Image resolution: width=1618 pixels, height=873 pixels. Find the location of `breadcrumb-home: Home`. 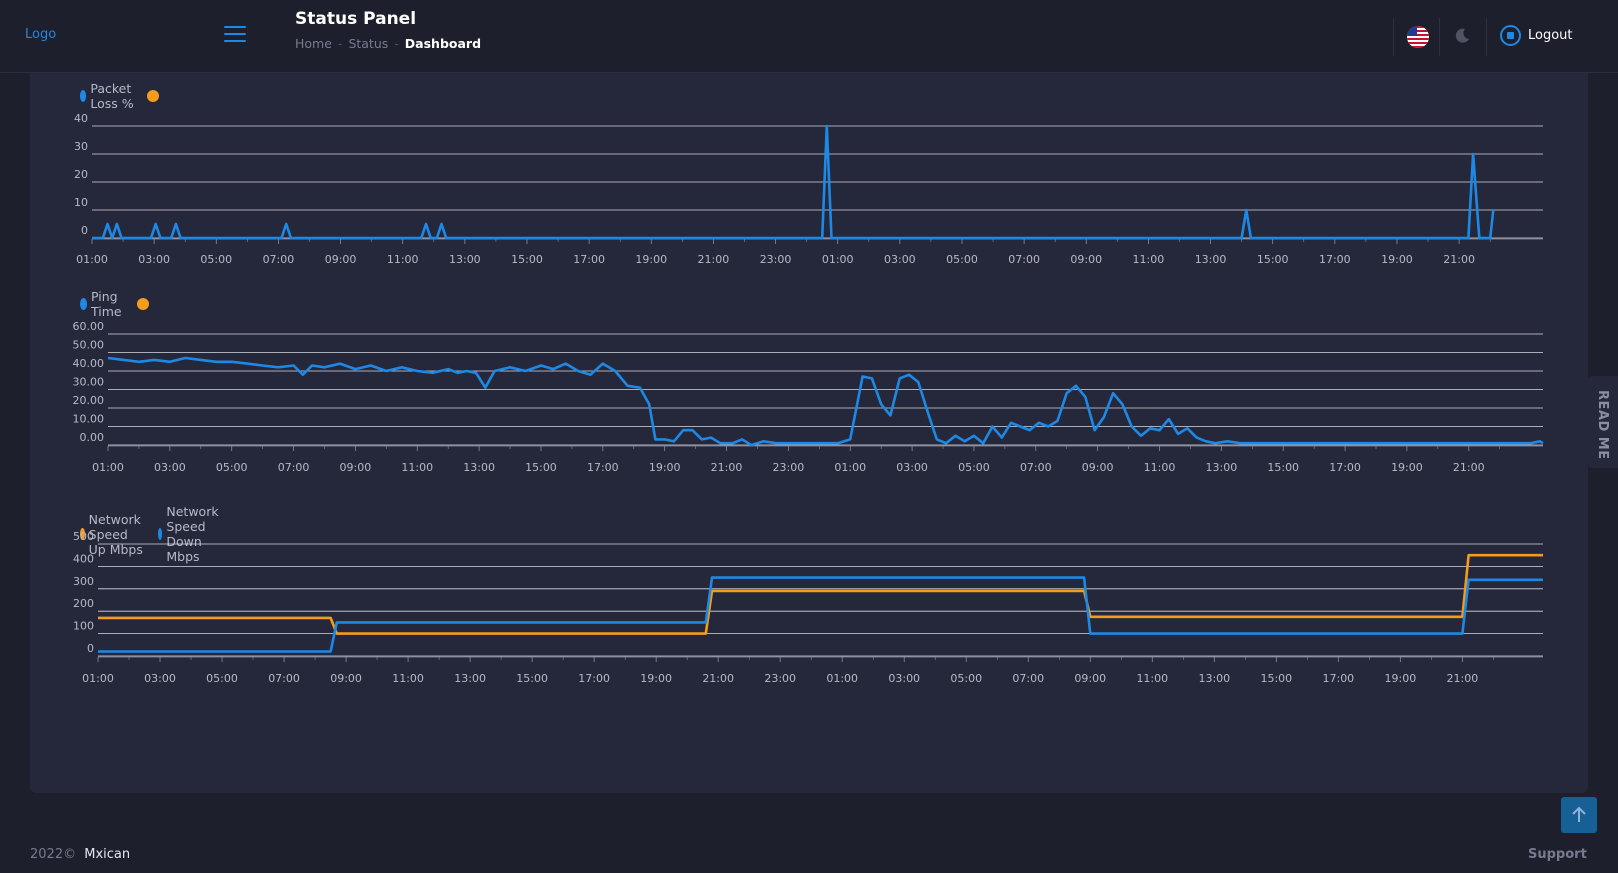

breadcrumb-home: Home is located at coordinates (313, 43).